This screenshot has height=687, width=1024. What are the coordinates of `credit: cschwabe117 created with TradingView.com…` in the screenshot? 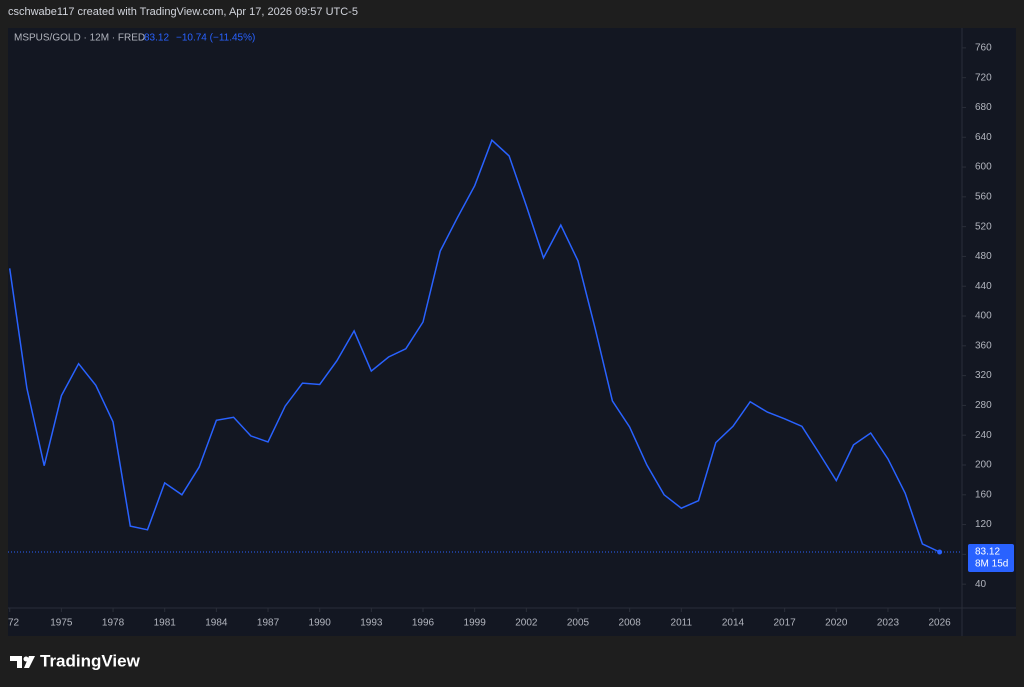 It's located at (183, 12).